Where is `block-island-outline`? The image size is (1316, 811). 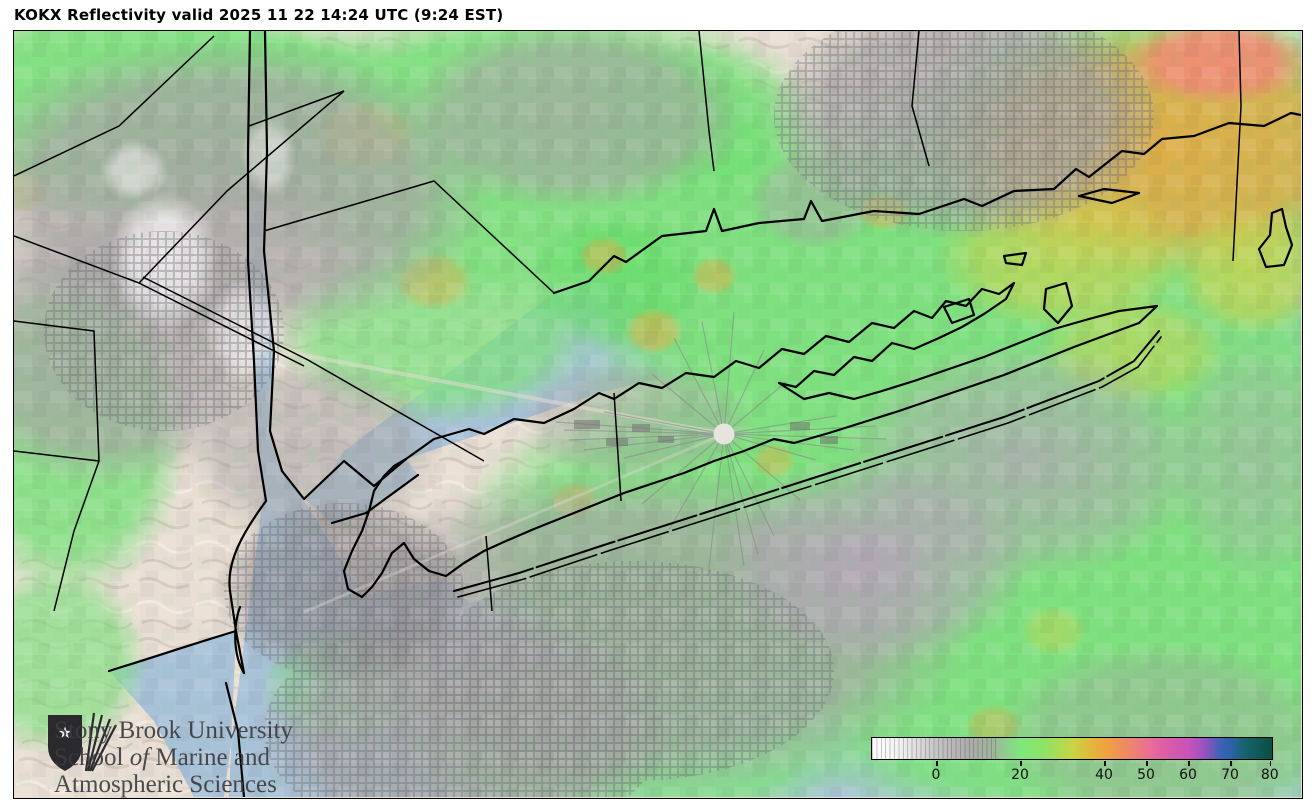 block-island-outline is located at coordinates (1275, 238).